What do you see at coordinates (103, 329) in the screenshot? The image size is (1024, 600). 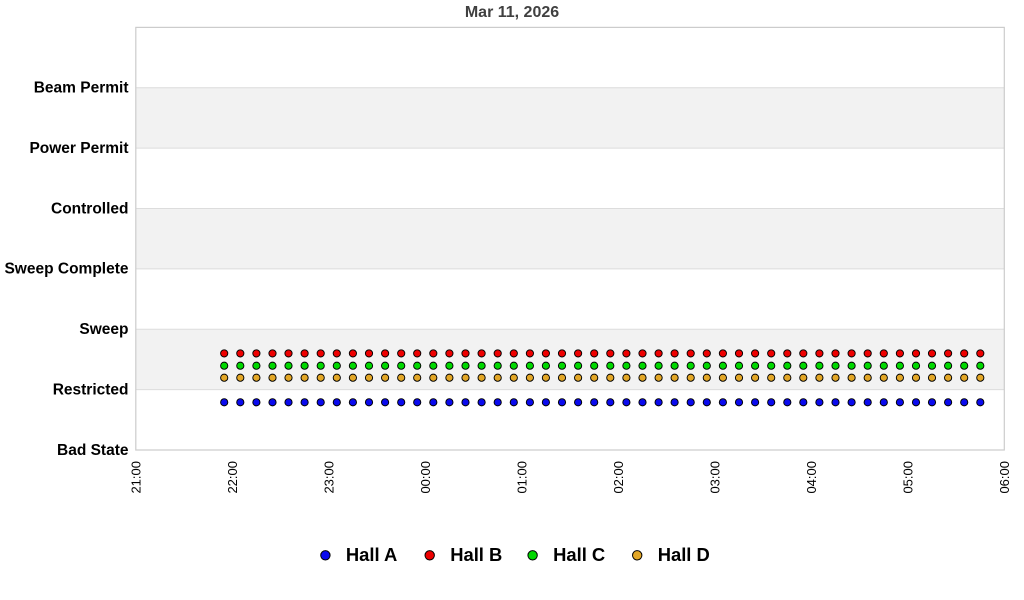 I see `svg-text: Sweep` at bounding box center [103, 329].